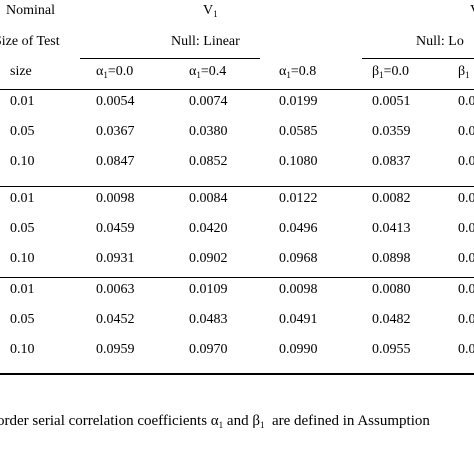 The width and height of the screenshot is (474, 474). I want to click on v1-label: V1, so click(210, 11).